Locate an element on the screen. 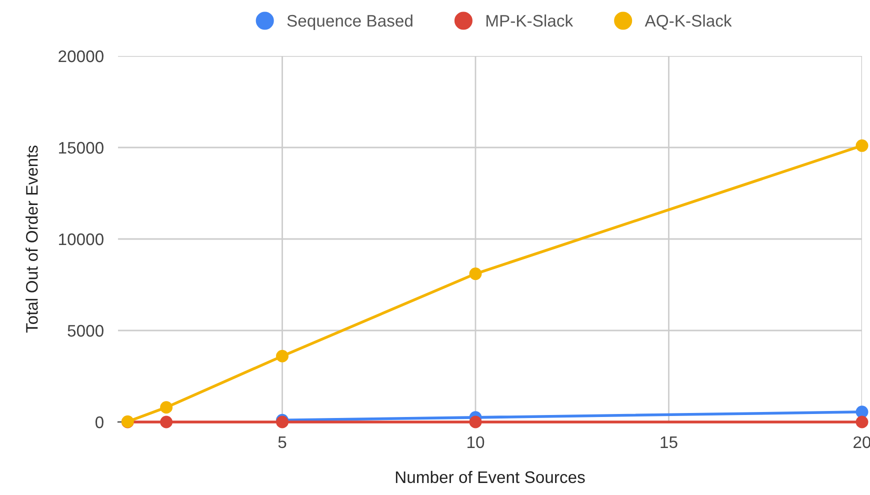 This screenshot has height=495, width=870. legend-label: MP-K-Slack is located at coordinates (530, 20).